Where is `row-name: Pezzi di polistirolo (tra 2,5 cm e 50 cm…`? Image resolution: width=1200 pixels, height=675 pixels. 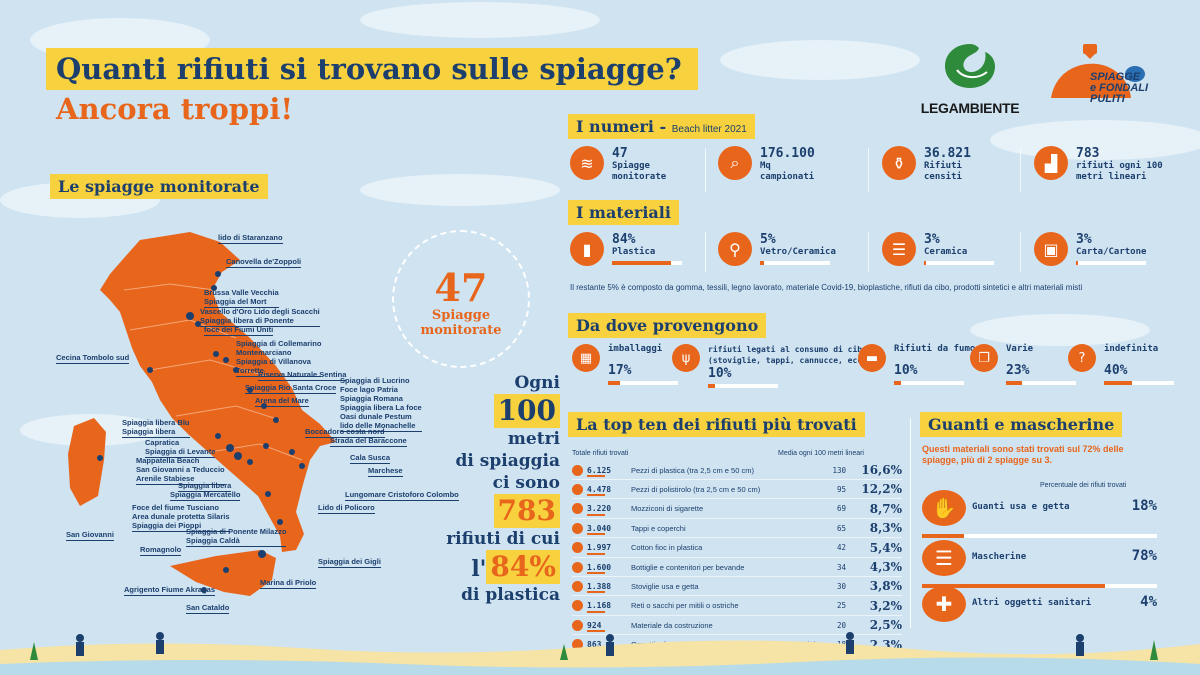
row-name: Pezzi di polistirolo (tra 2,5 cm e 50 cm… is located at coordinates (696, 489).